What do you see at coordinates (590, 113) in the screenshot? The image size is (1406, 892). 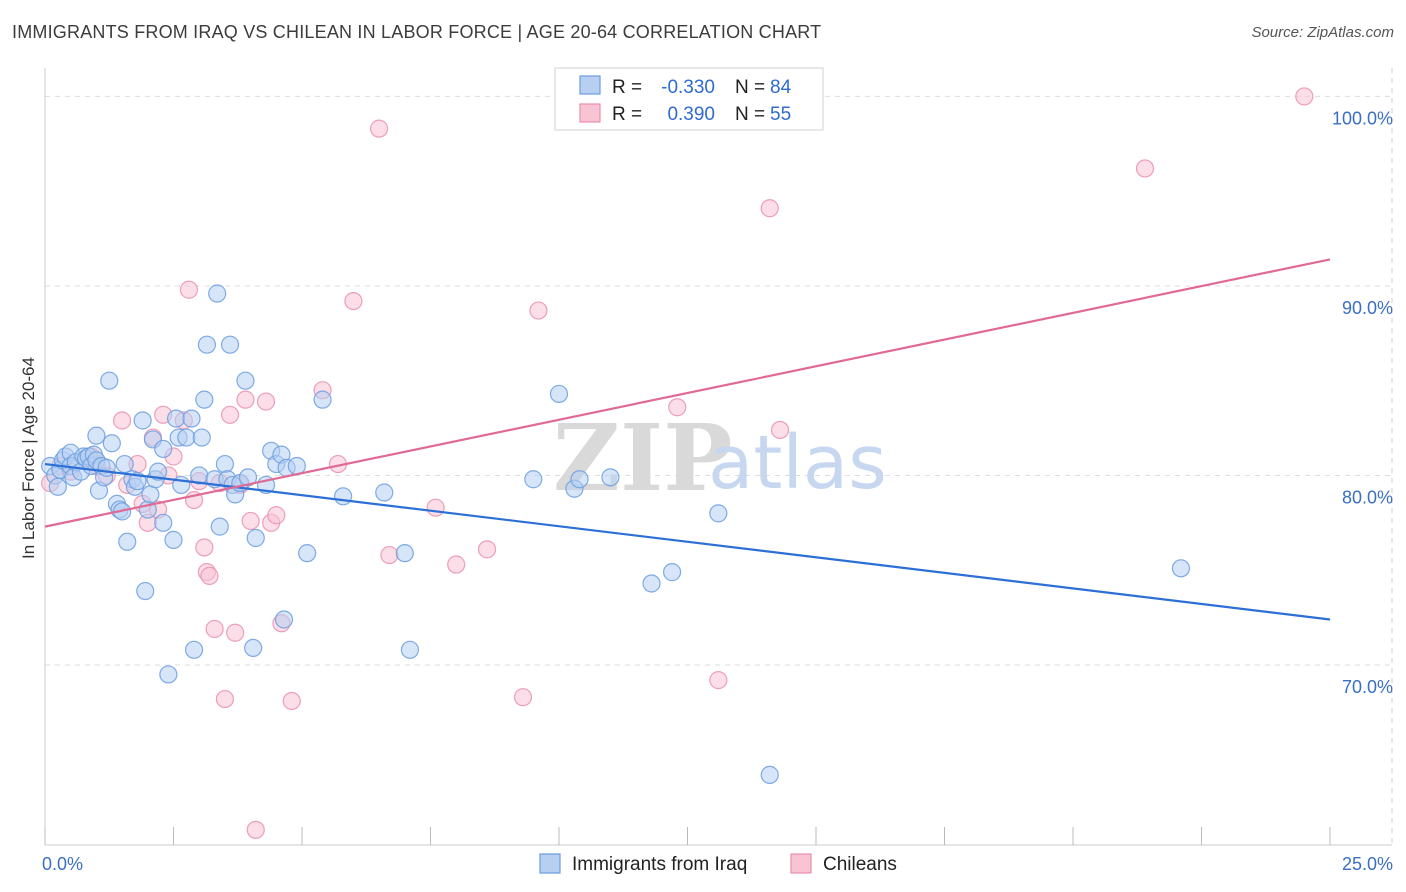 I see `legend-swatch-chileans` at bounding box center [590, 113].